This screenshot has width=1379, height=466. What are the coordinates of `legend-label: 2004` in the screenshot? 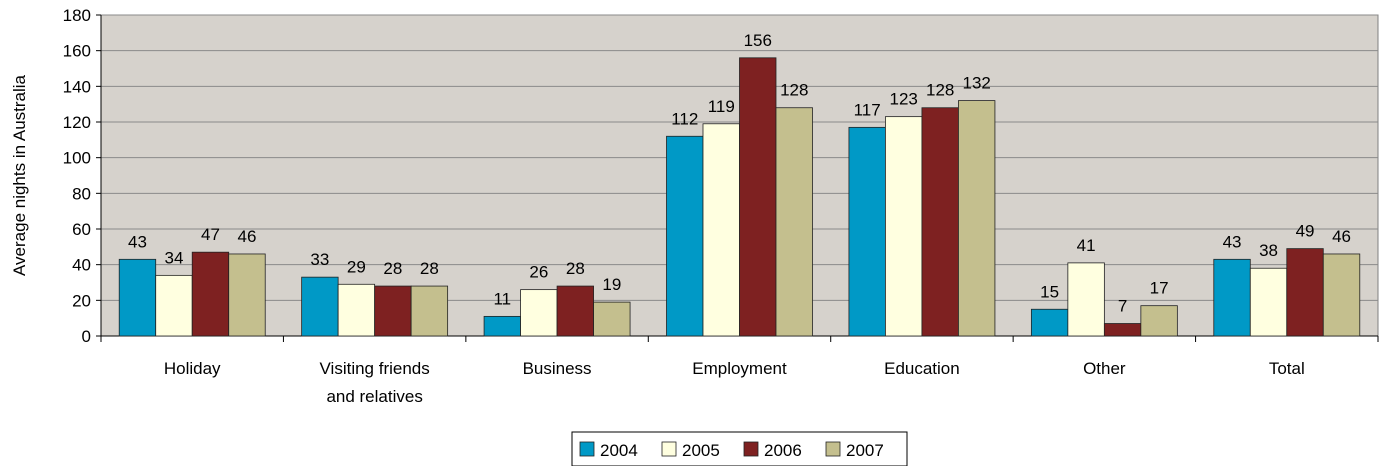 It's located at (619, 450).